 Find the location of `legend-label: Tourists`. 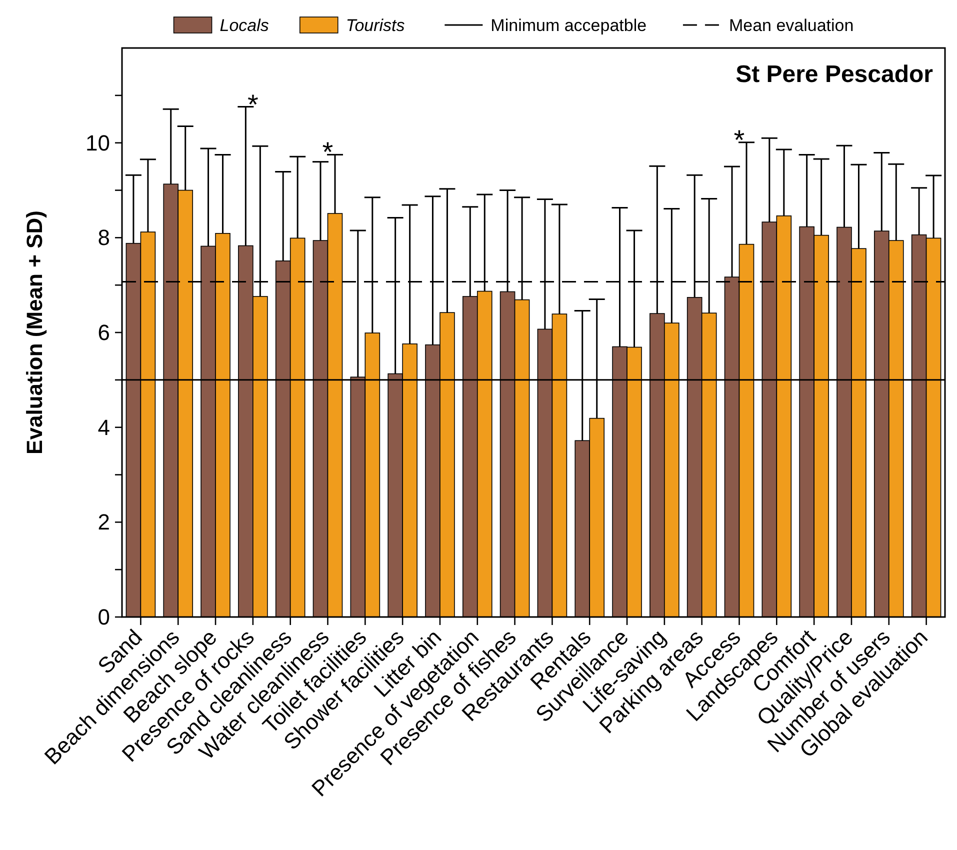

legend-label: Tourists is located at coordinates (376, 25).